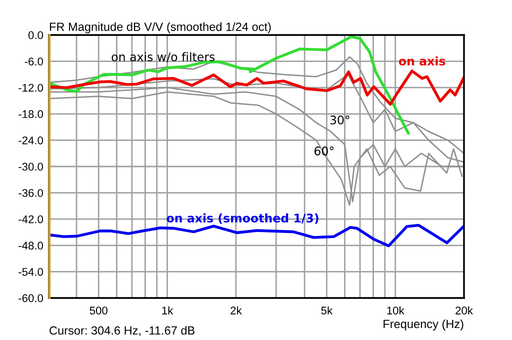 The image size is (512, 340). What do you see at coordinates (422, 61) in the screenshot?
I see `series-label: on axis` at bounding box center [422, 61].